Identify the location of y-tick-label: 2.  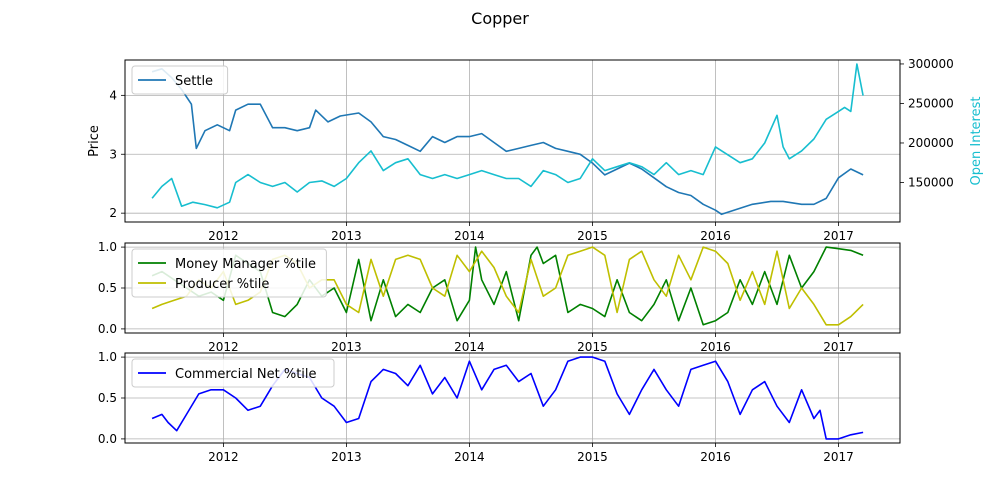
(113, 213).